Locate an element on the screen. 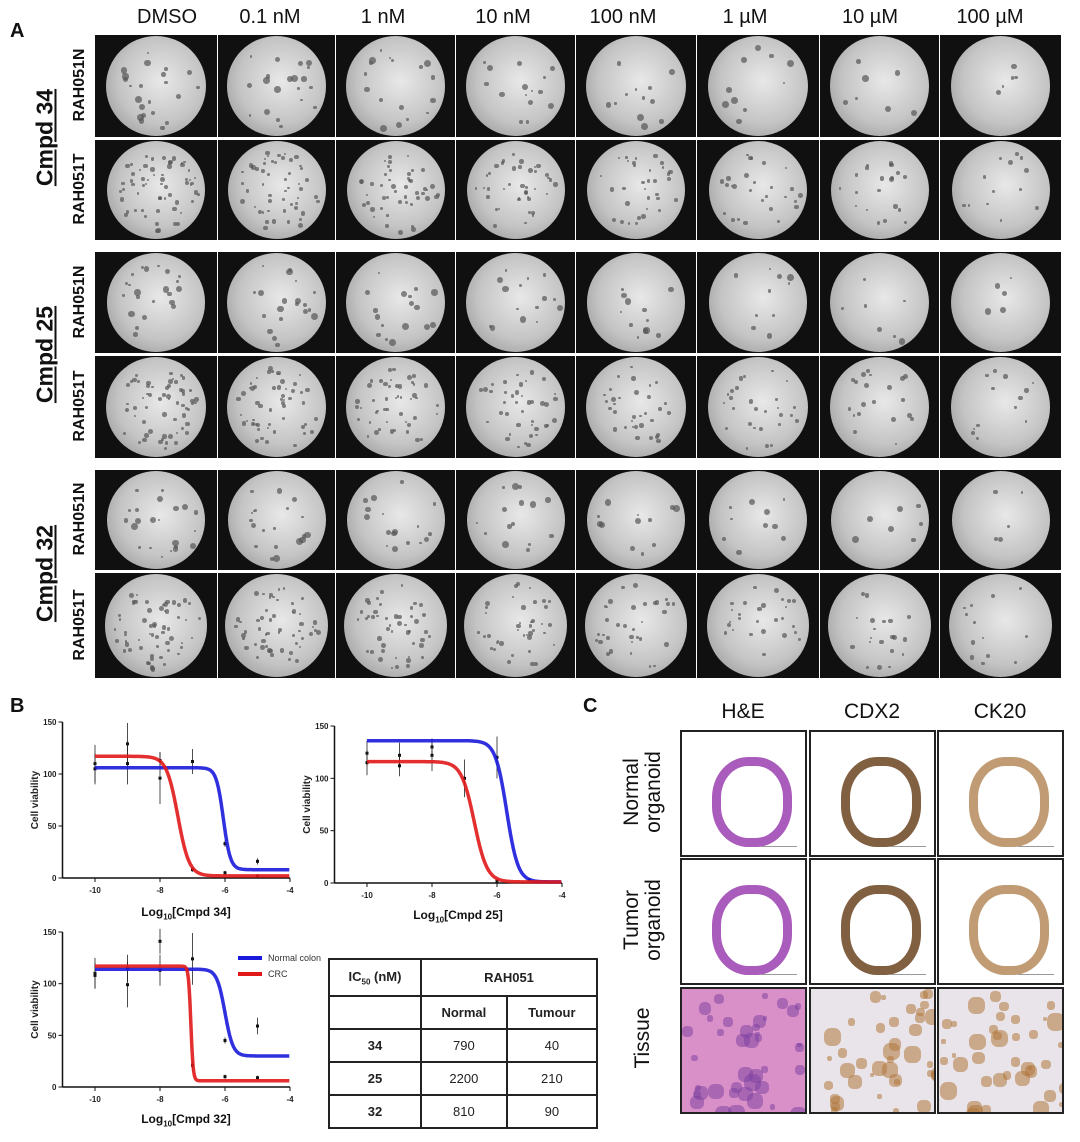 The width and height of the screenshot is (1080, 1142). data-point is located at coordinates (225, 1077).